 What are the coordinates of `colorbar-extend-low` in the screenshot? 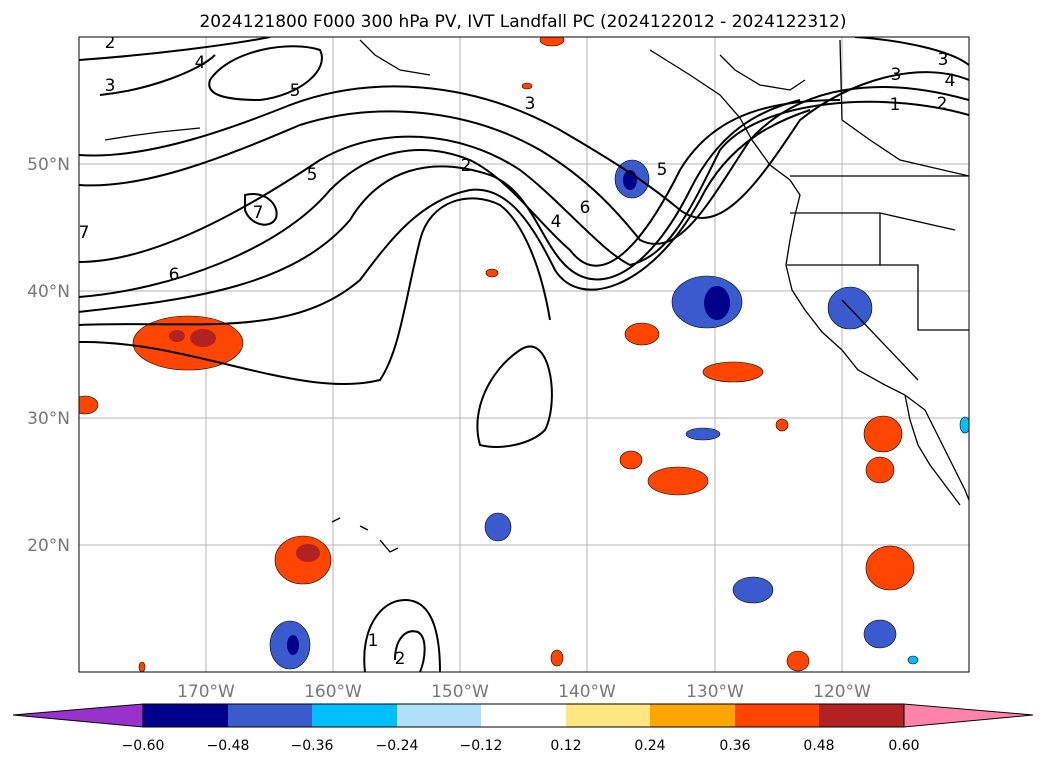 It's located at (78, 715).